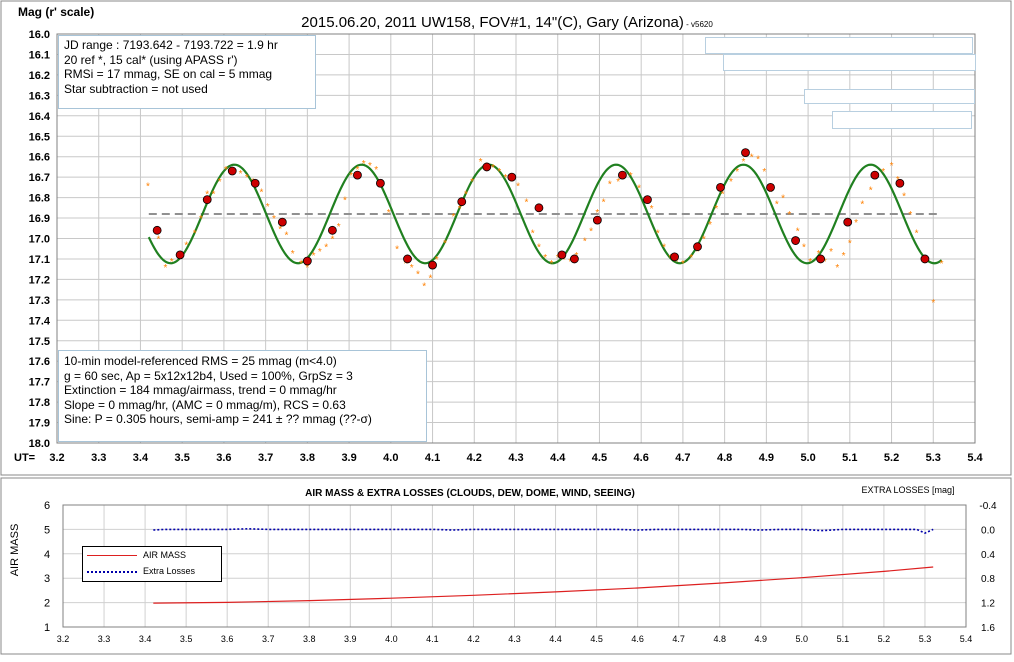  Describe the element at coordinates (39, 96) in the screenshot. I see `y-tick-label: 16.3` at that location.